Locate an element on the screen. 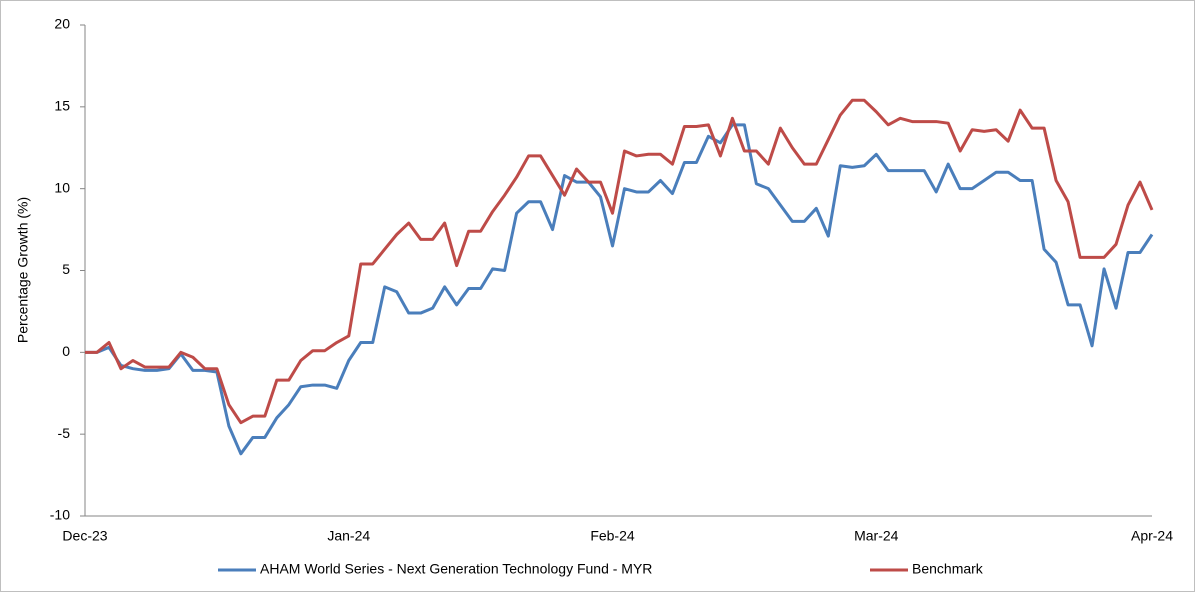 This screenshot has height=592, width=1195. y-axis-label: Percentage Growth (%) is located at coordinates (23, 270).